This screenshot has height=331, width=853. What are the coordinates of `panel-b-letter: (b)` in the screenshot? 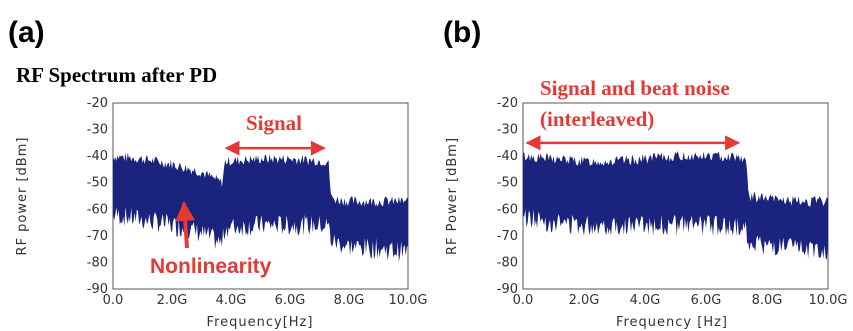 It's located at (462, 32).